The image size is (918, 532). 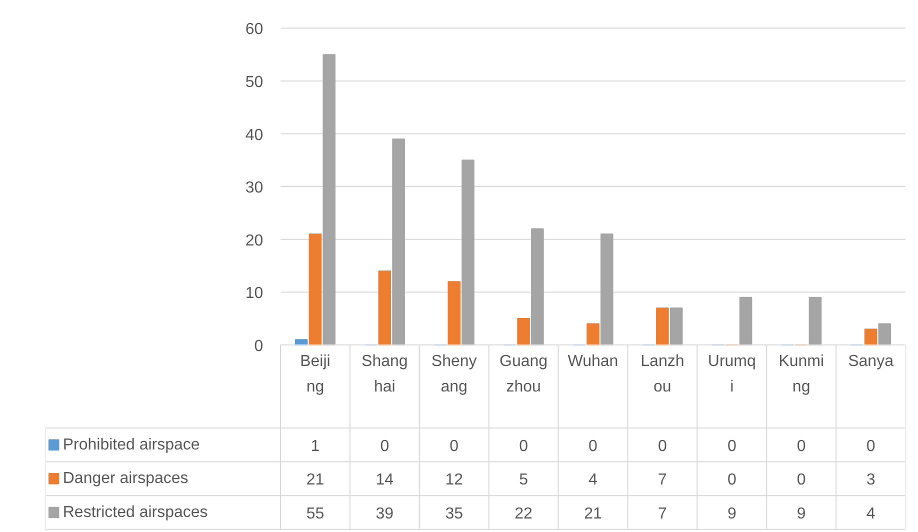 What do you see at coordinates (125, 479) in the screenshot?
I see `legend-label: Danger airspaces` at bounding box center [125, 479].